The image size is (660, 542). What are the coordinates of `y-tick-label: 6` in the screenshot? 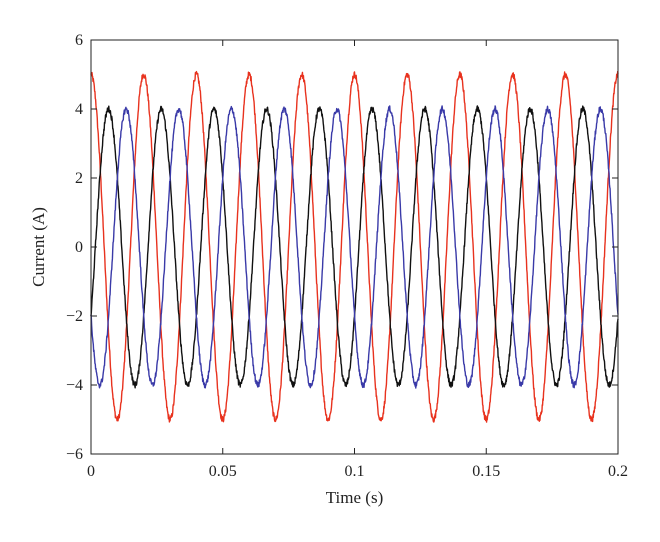 It's located at (79, 40).